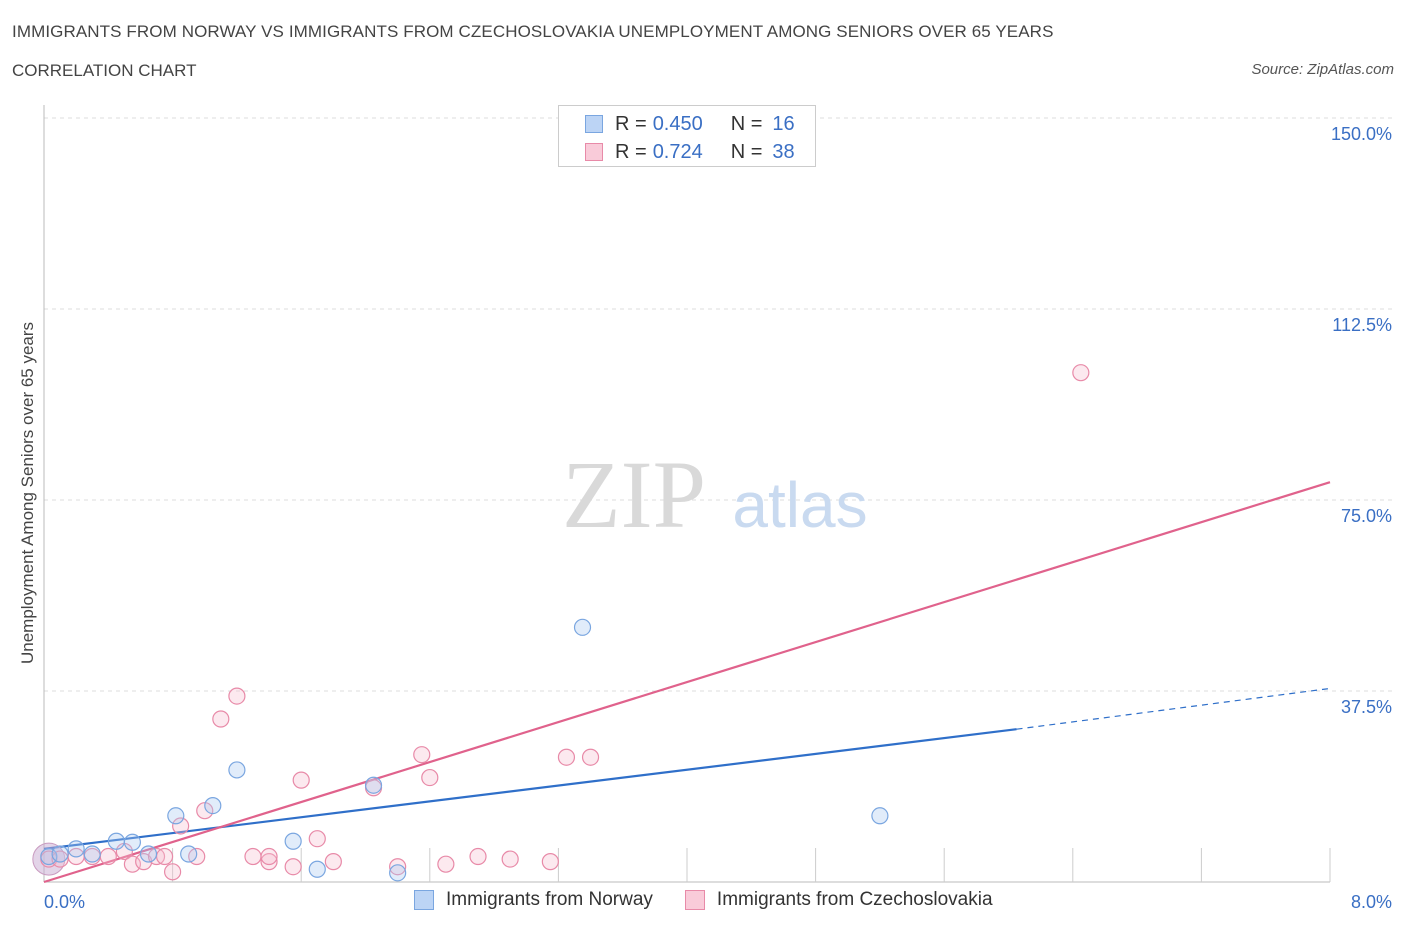 Image resolution: width=1406 pixels, height=930 pixels. I want to click on watermark-zip: ZIP, so click(634, 494).